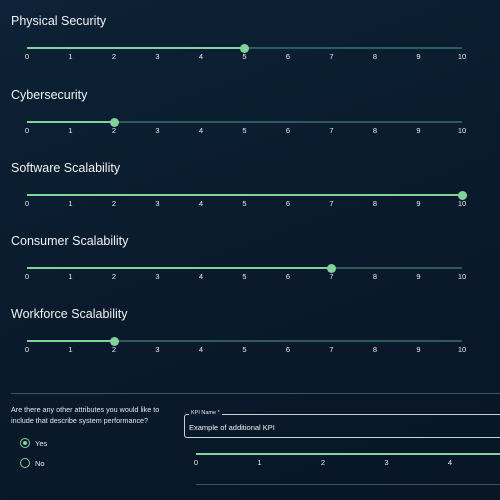 The height and width of the screenshot is (500, 500). I want to click on bottom-divider, so click(348, 484).